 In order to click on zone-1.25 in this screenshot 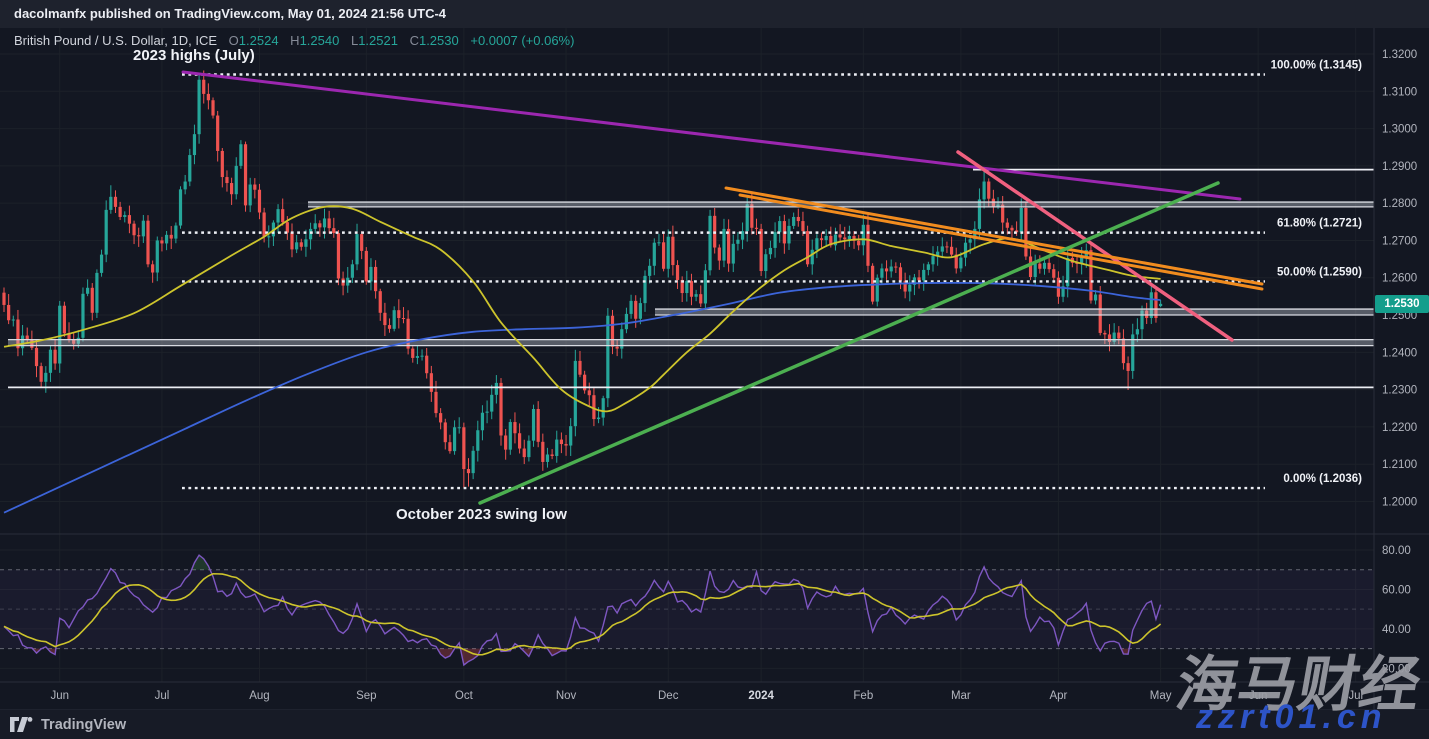, I will do `click(1014, 312)`.